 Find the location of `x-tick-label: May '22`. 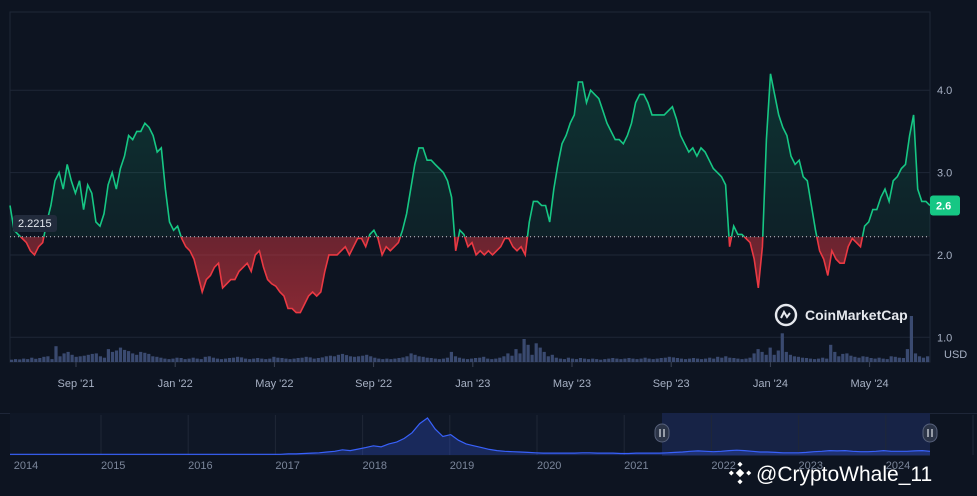

x-tick-label: May '22 is located at coordinates (274, 384).